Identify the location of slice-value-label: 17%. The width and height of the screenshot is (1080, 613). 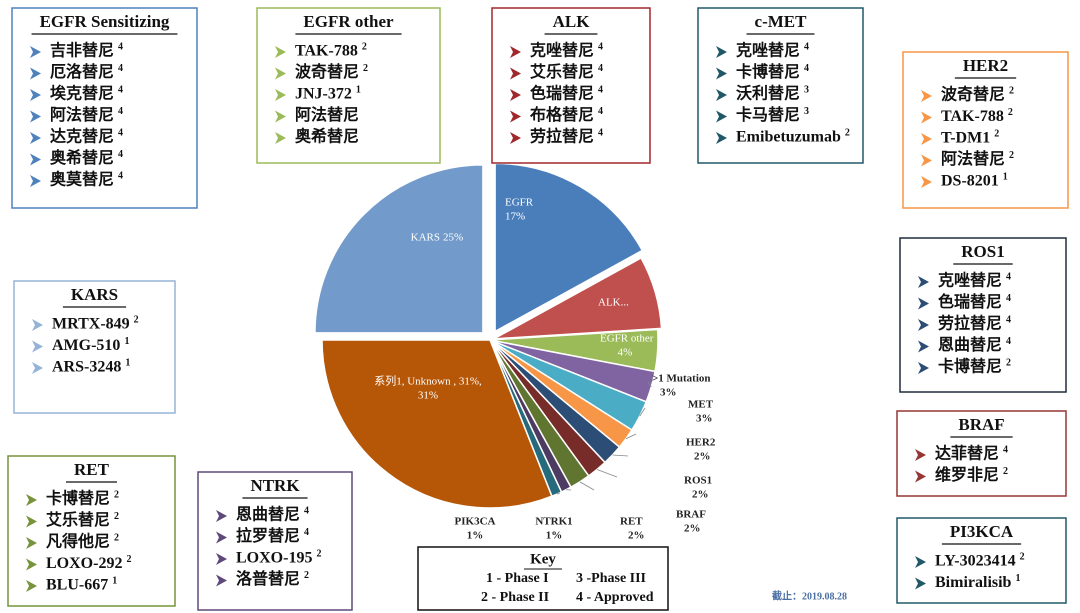
(515, 217).